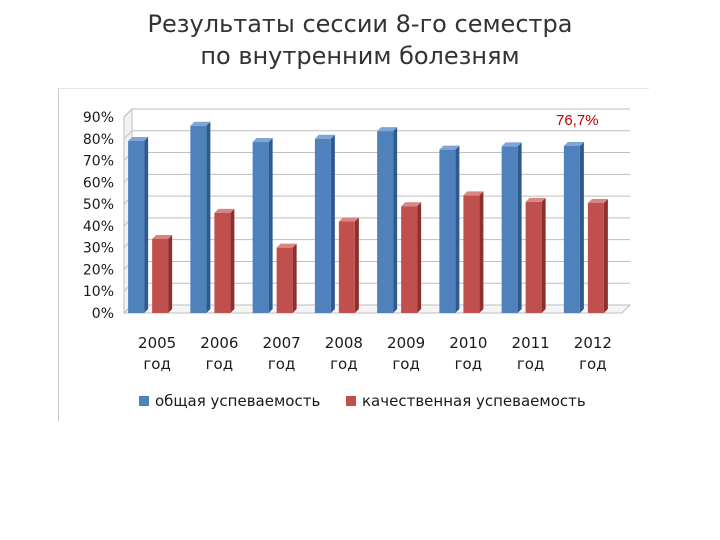  What do you see at coordinates (98, 183) in the screenshot?
I see `y-tick-label: 60%` at bounding box center [98, 183].